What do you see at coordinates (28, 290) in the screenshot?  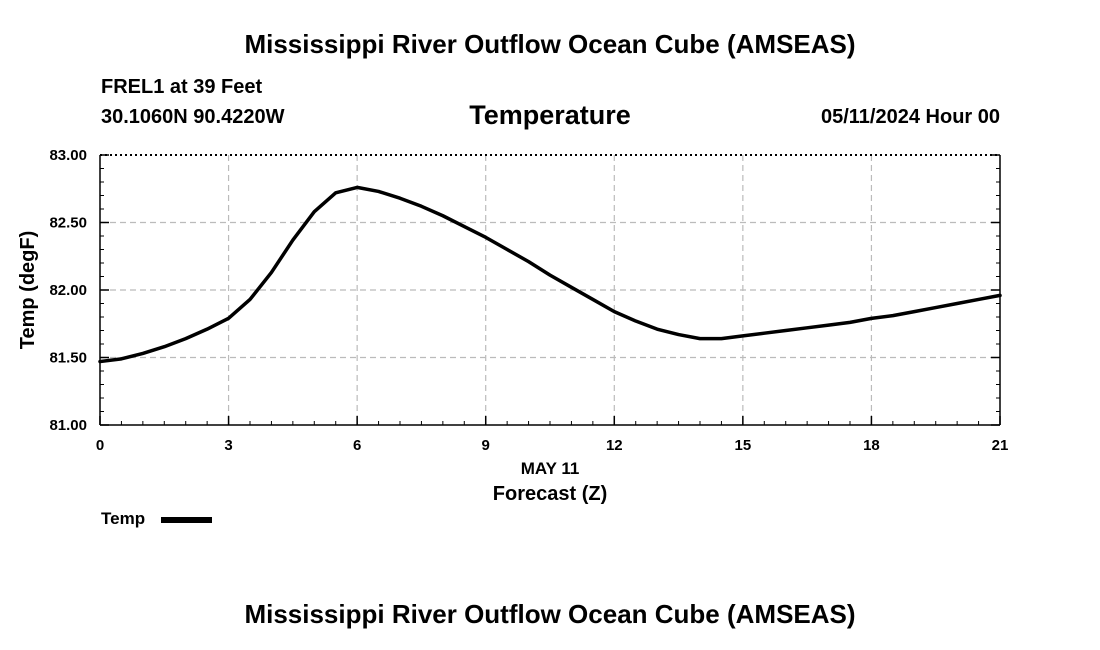 I see `y-axis-label: Temp (degF)` at bounding box center [28, 290].